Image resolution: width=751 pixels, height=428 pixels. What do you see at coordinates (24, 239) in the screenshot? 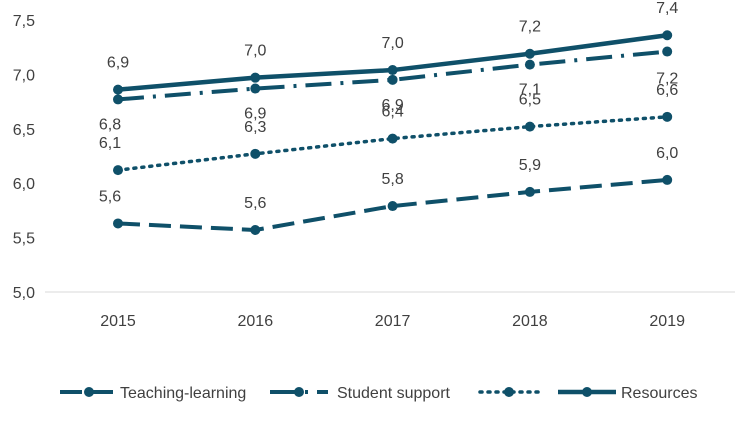
I see `y-tick-label: 5,5` at bounding box center [24, 239].